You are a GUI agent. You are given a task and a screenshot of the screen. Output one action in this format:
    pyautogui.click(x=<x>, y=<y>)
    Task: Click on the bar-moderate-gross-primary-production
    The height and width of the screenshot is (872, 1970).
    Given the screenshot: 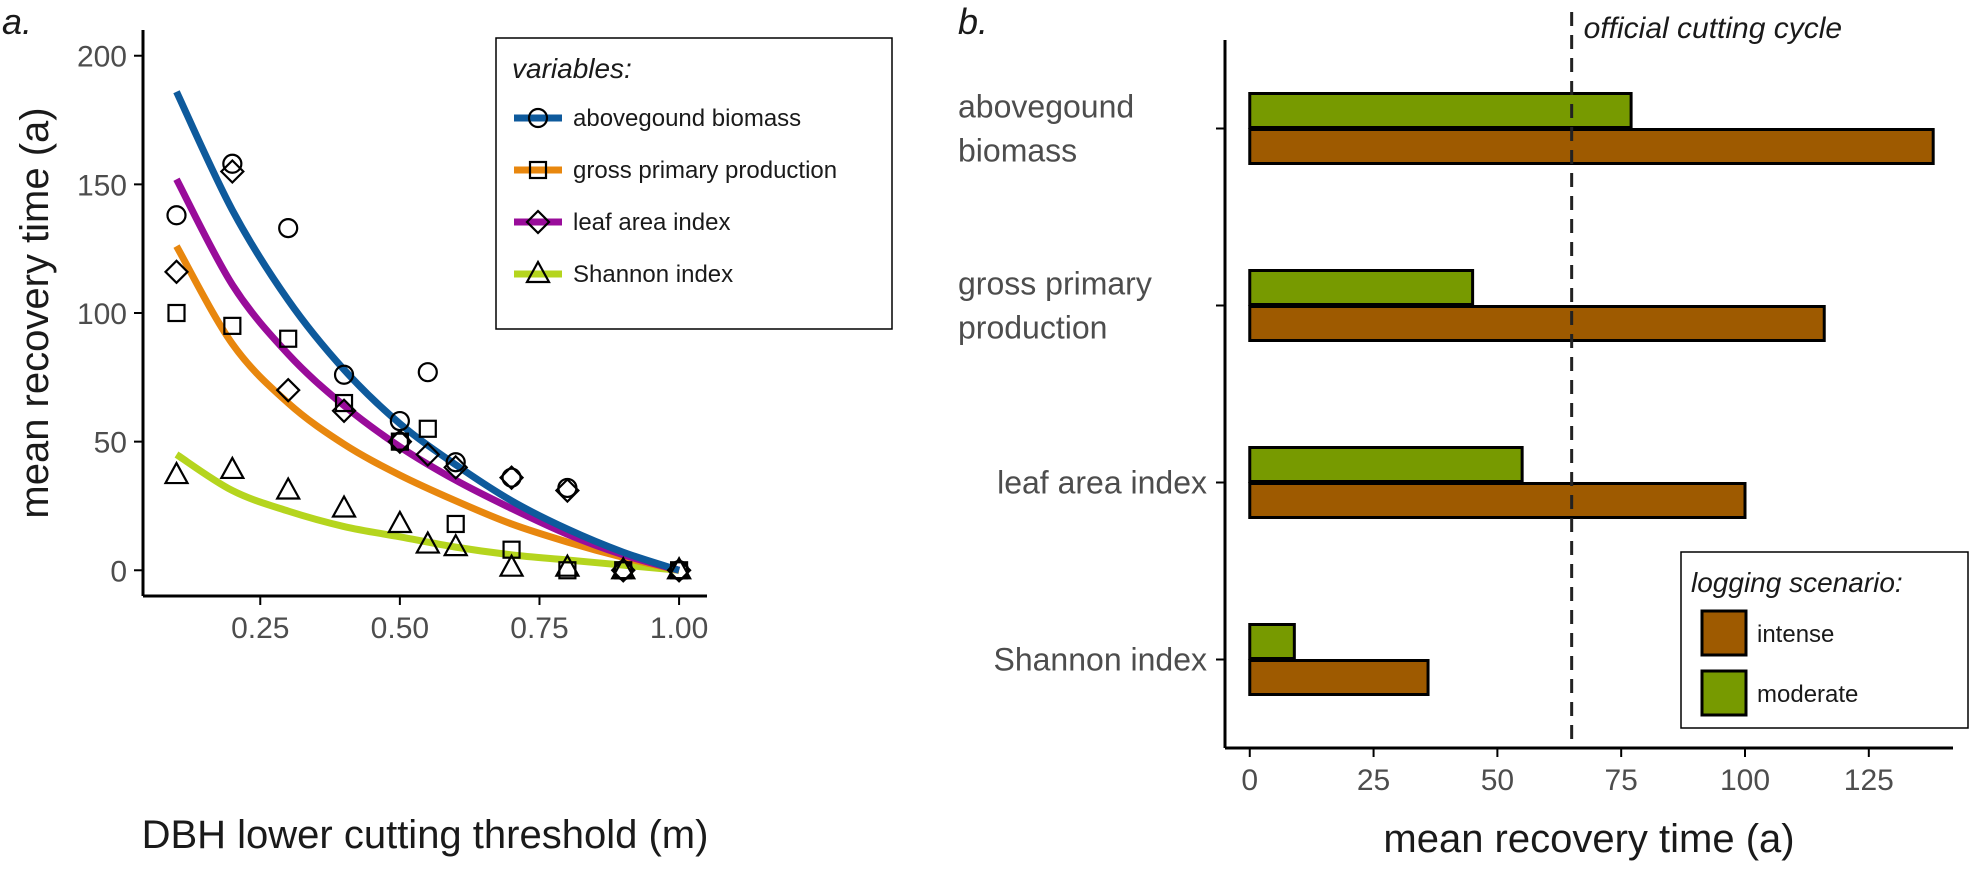 What is the action you would take?
    pyautogui.click(x=1361, y=287)
    